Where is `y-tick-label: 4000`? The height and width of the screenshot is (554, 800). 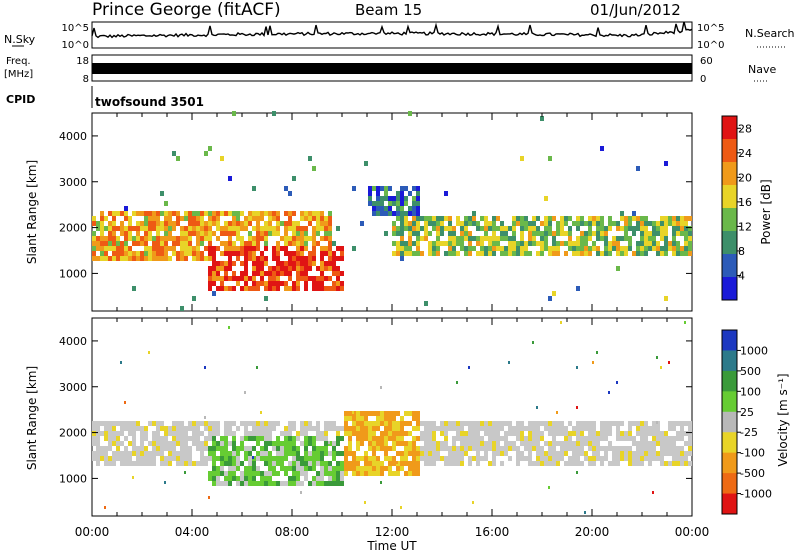
y-tick-label: 4000 is located at coordinates (73, 136).